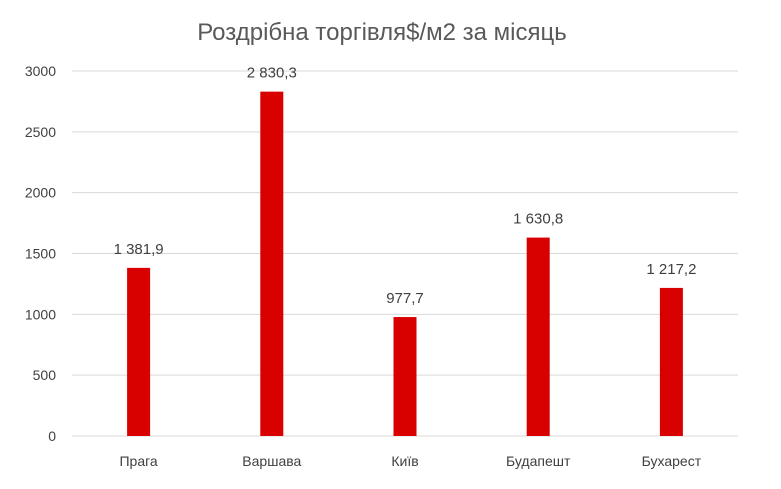  What do you see at coordinates (45, 375) in the screenshot?
I see `y-tick-label: 500` at bounding box center [45, 375].